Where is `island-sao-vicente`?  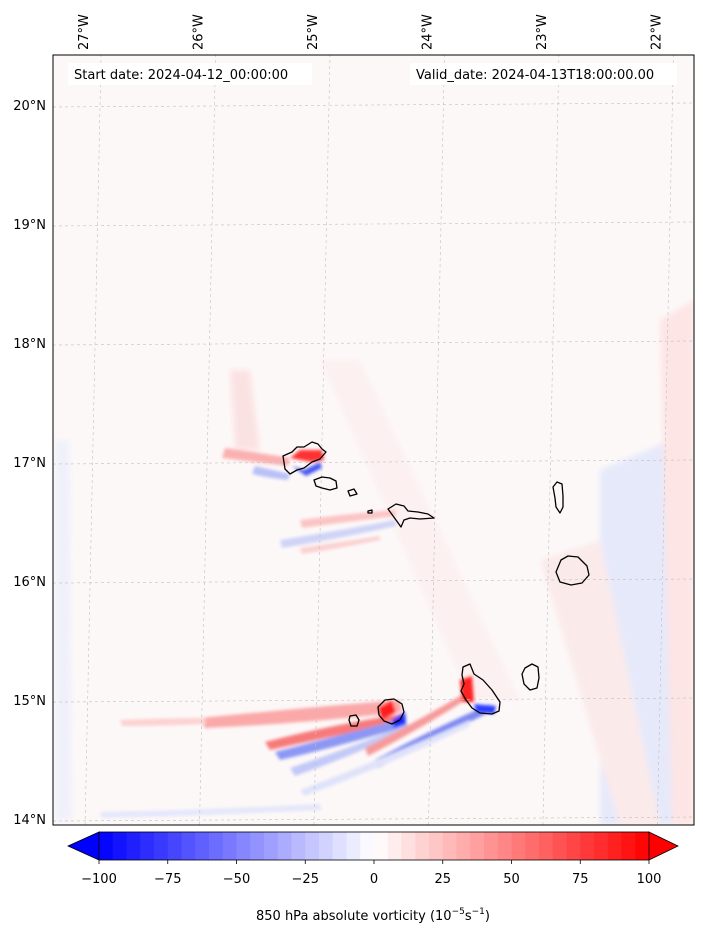 island-sao-vicente is located at coordinates (325, 483).